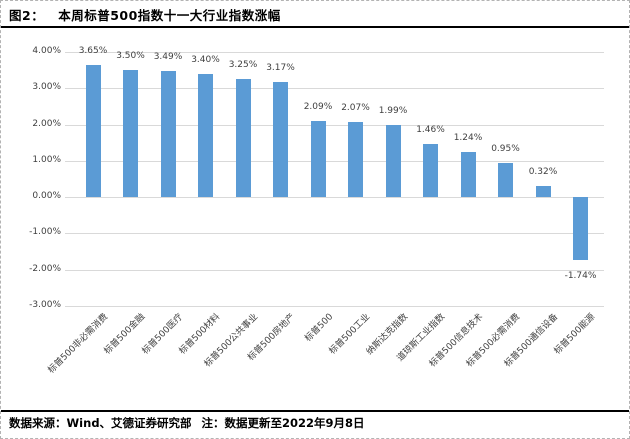  What do you see at coordinates (314, 14) in the screenshot?
I see `figure-title-row: 图2： 本周标普500指数十一大行业指数涨幅` at bounding box center [314, 14].